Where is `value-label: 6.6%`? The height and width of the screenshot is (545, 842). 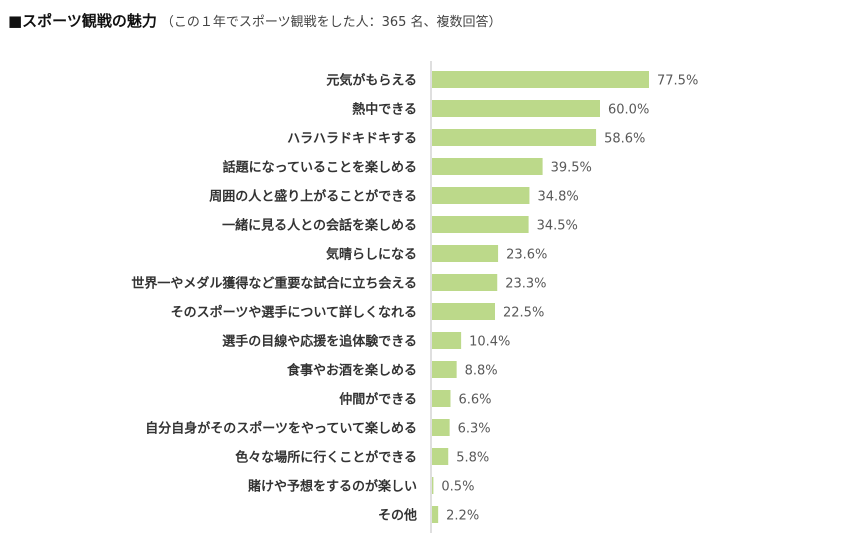
value-label: 6.6% is located at coordinates (474, 400).